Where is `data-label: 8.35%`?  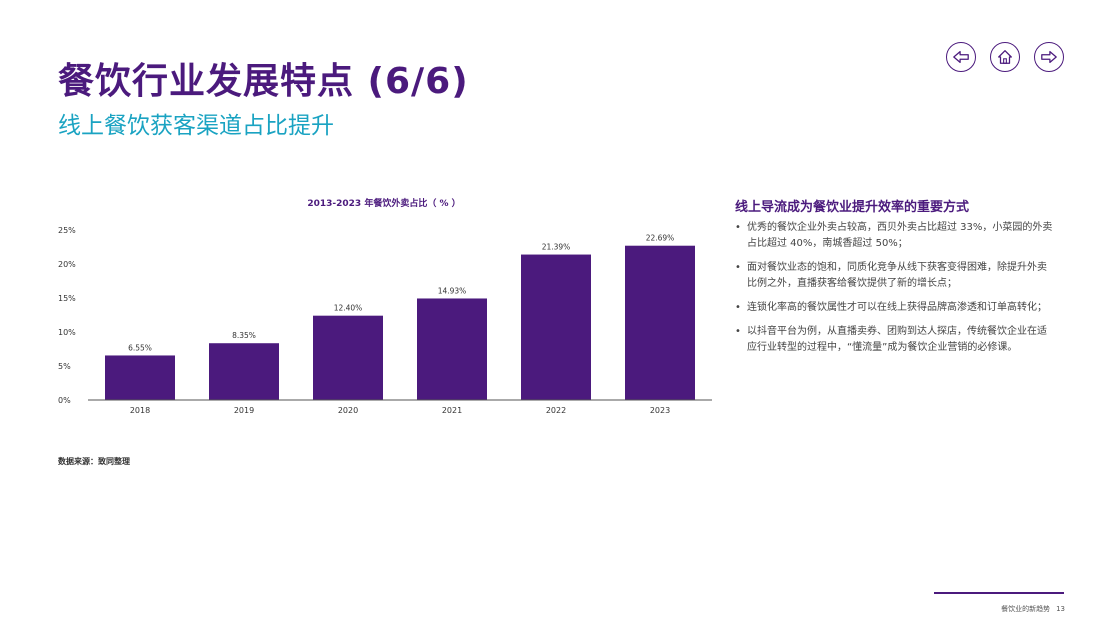 data-label: 8.35% is located at coordinates (244, 335).